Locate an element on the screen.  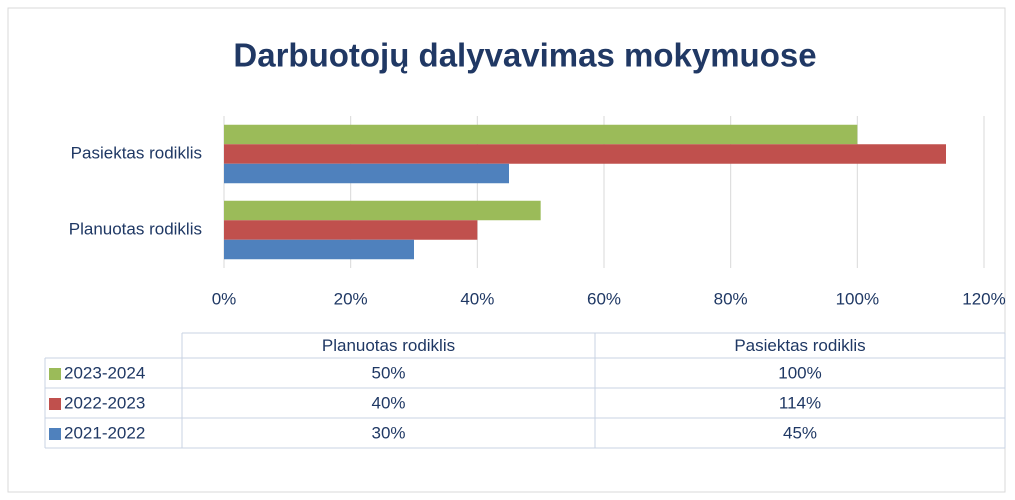
legend-label: 2023-2024 is located at coordinates (104, 372).